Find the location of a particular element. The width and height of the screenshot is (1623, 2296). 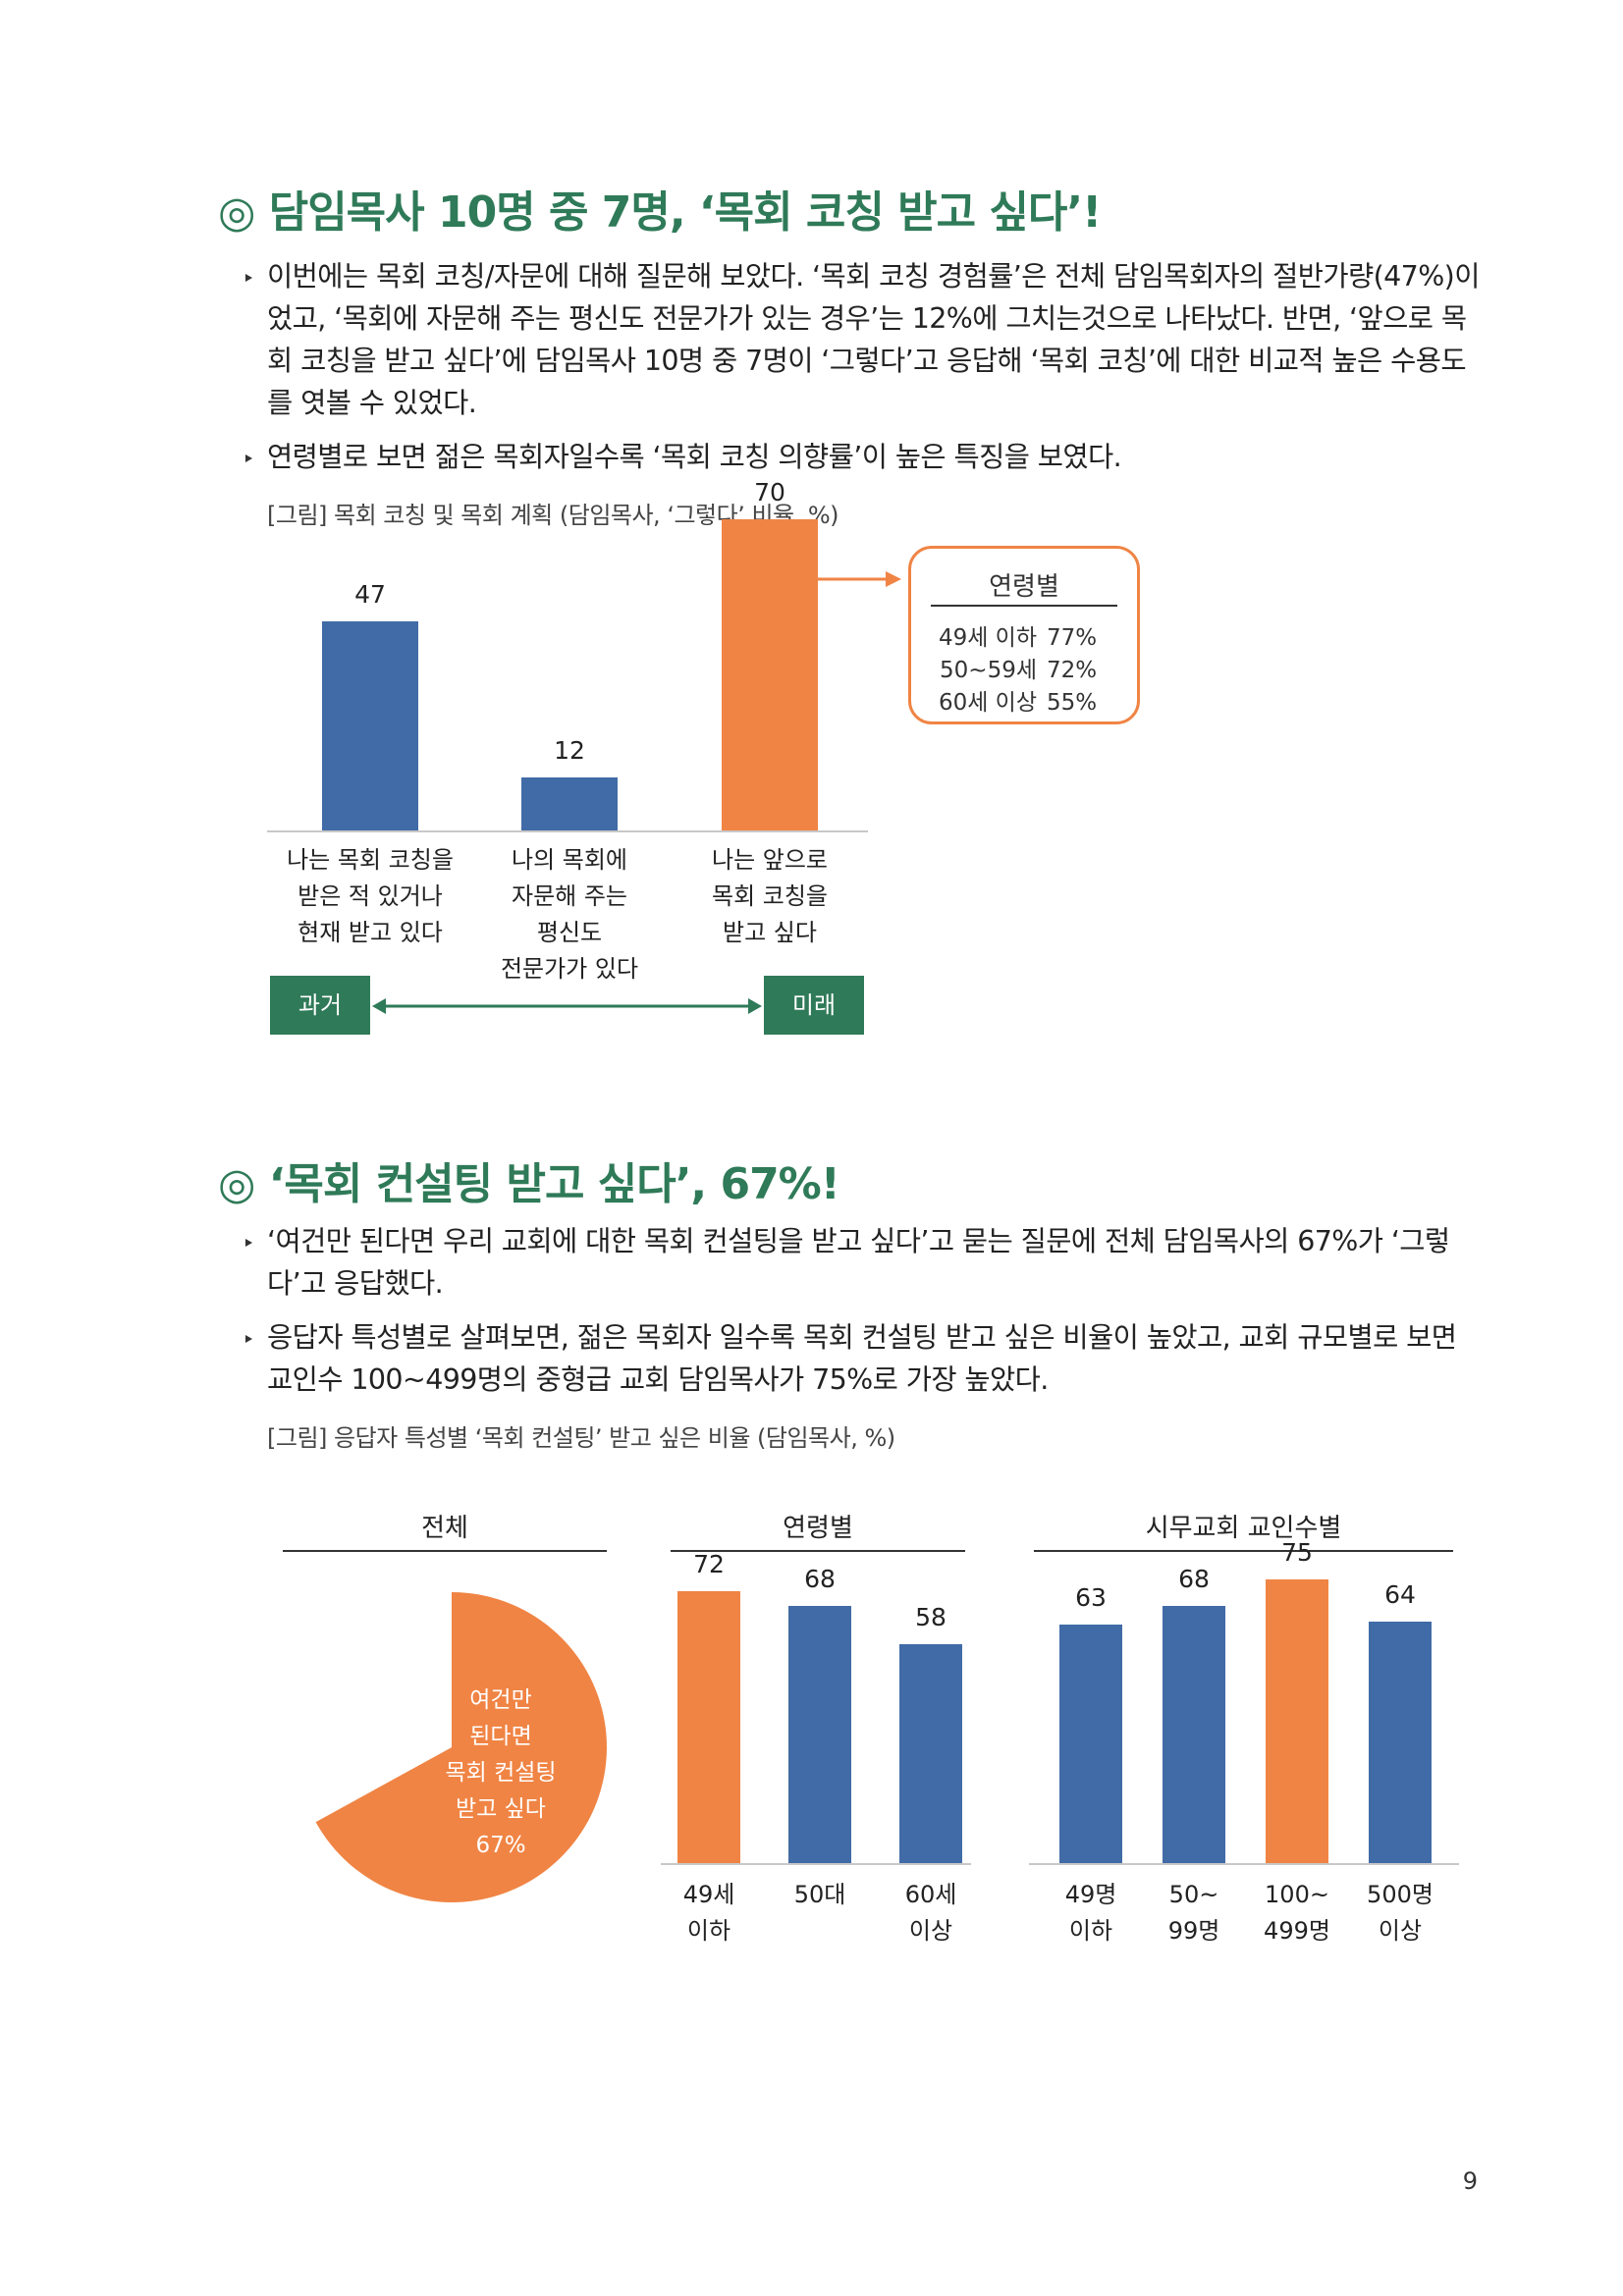

panel-title-total: 전체 is located at coordinates (444, 1528).